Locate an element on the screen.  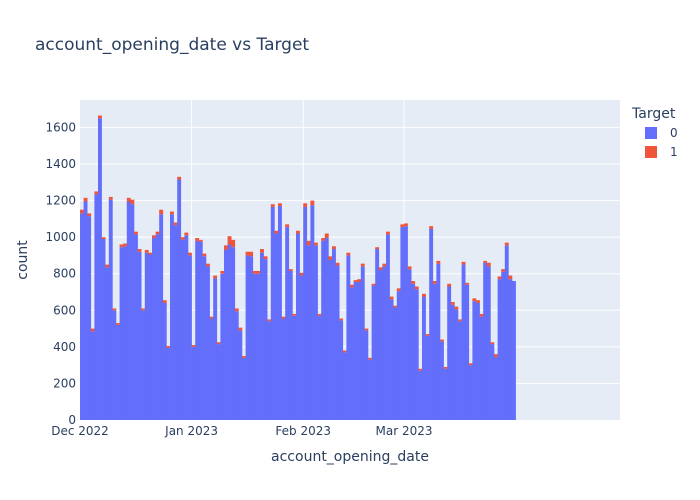
x-tick-label: Jan 2023 is located at coordinates (191, 431).